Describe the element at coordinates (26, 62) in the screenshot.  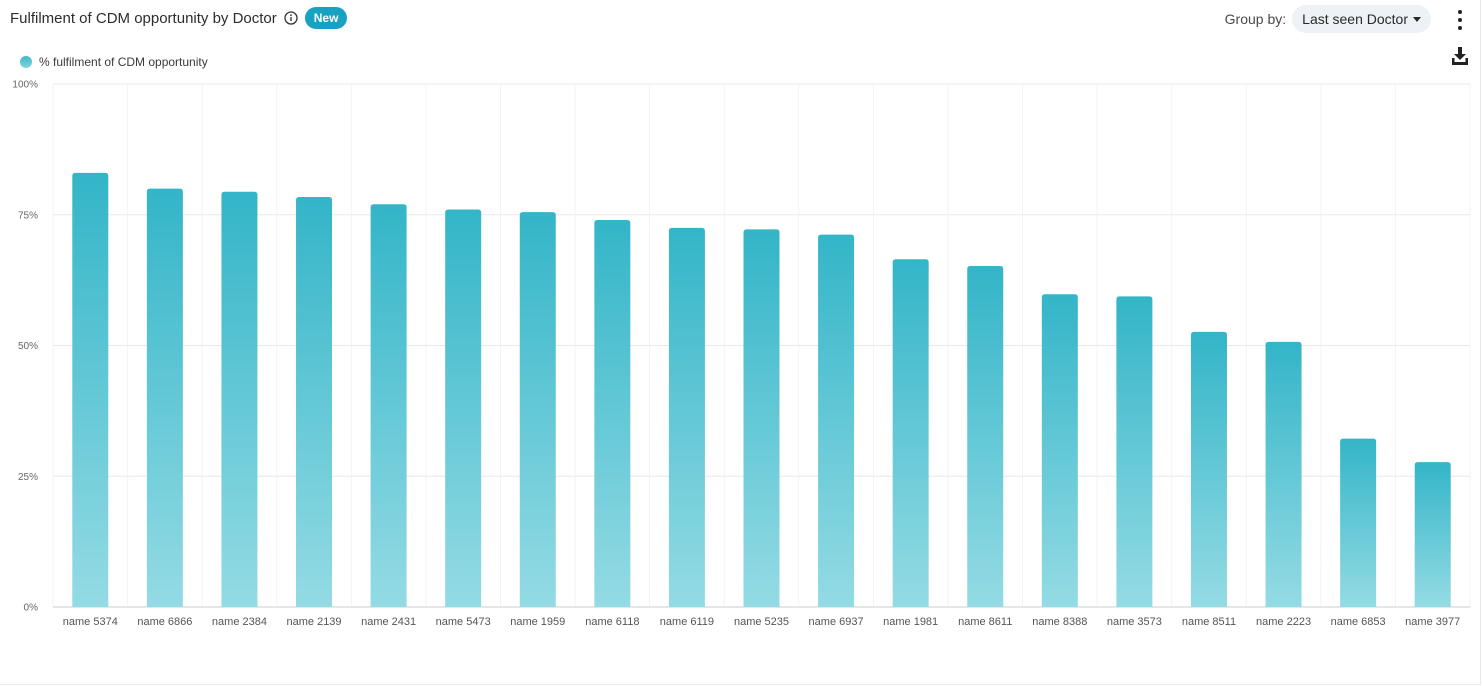
I see `legend-swatch` at that location.